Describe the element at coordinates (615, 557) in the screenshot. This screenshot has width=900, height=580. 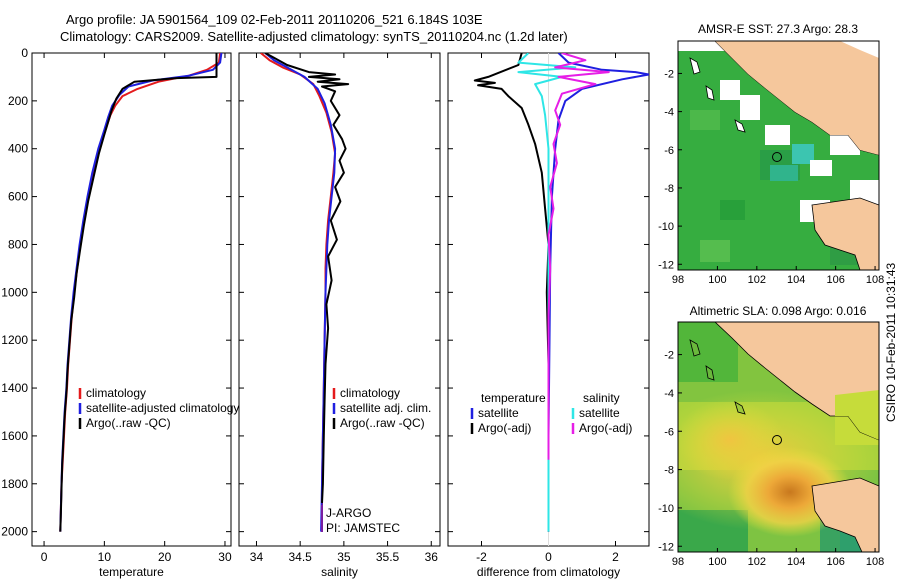
I see `difference-xtick-label: 2` at that location.